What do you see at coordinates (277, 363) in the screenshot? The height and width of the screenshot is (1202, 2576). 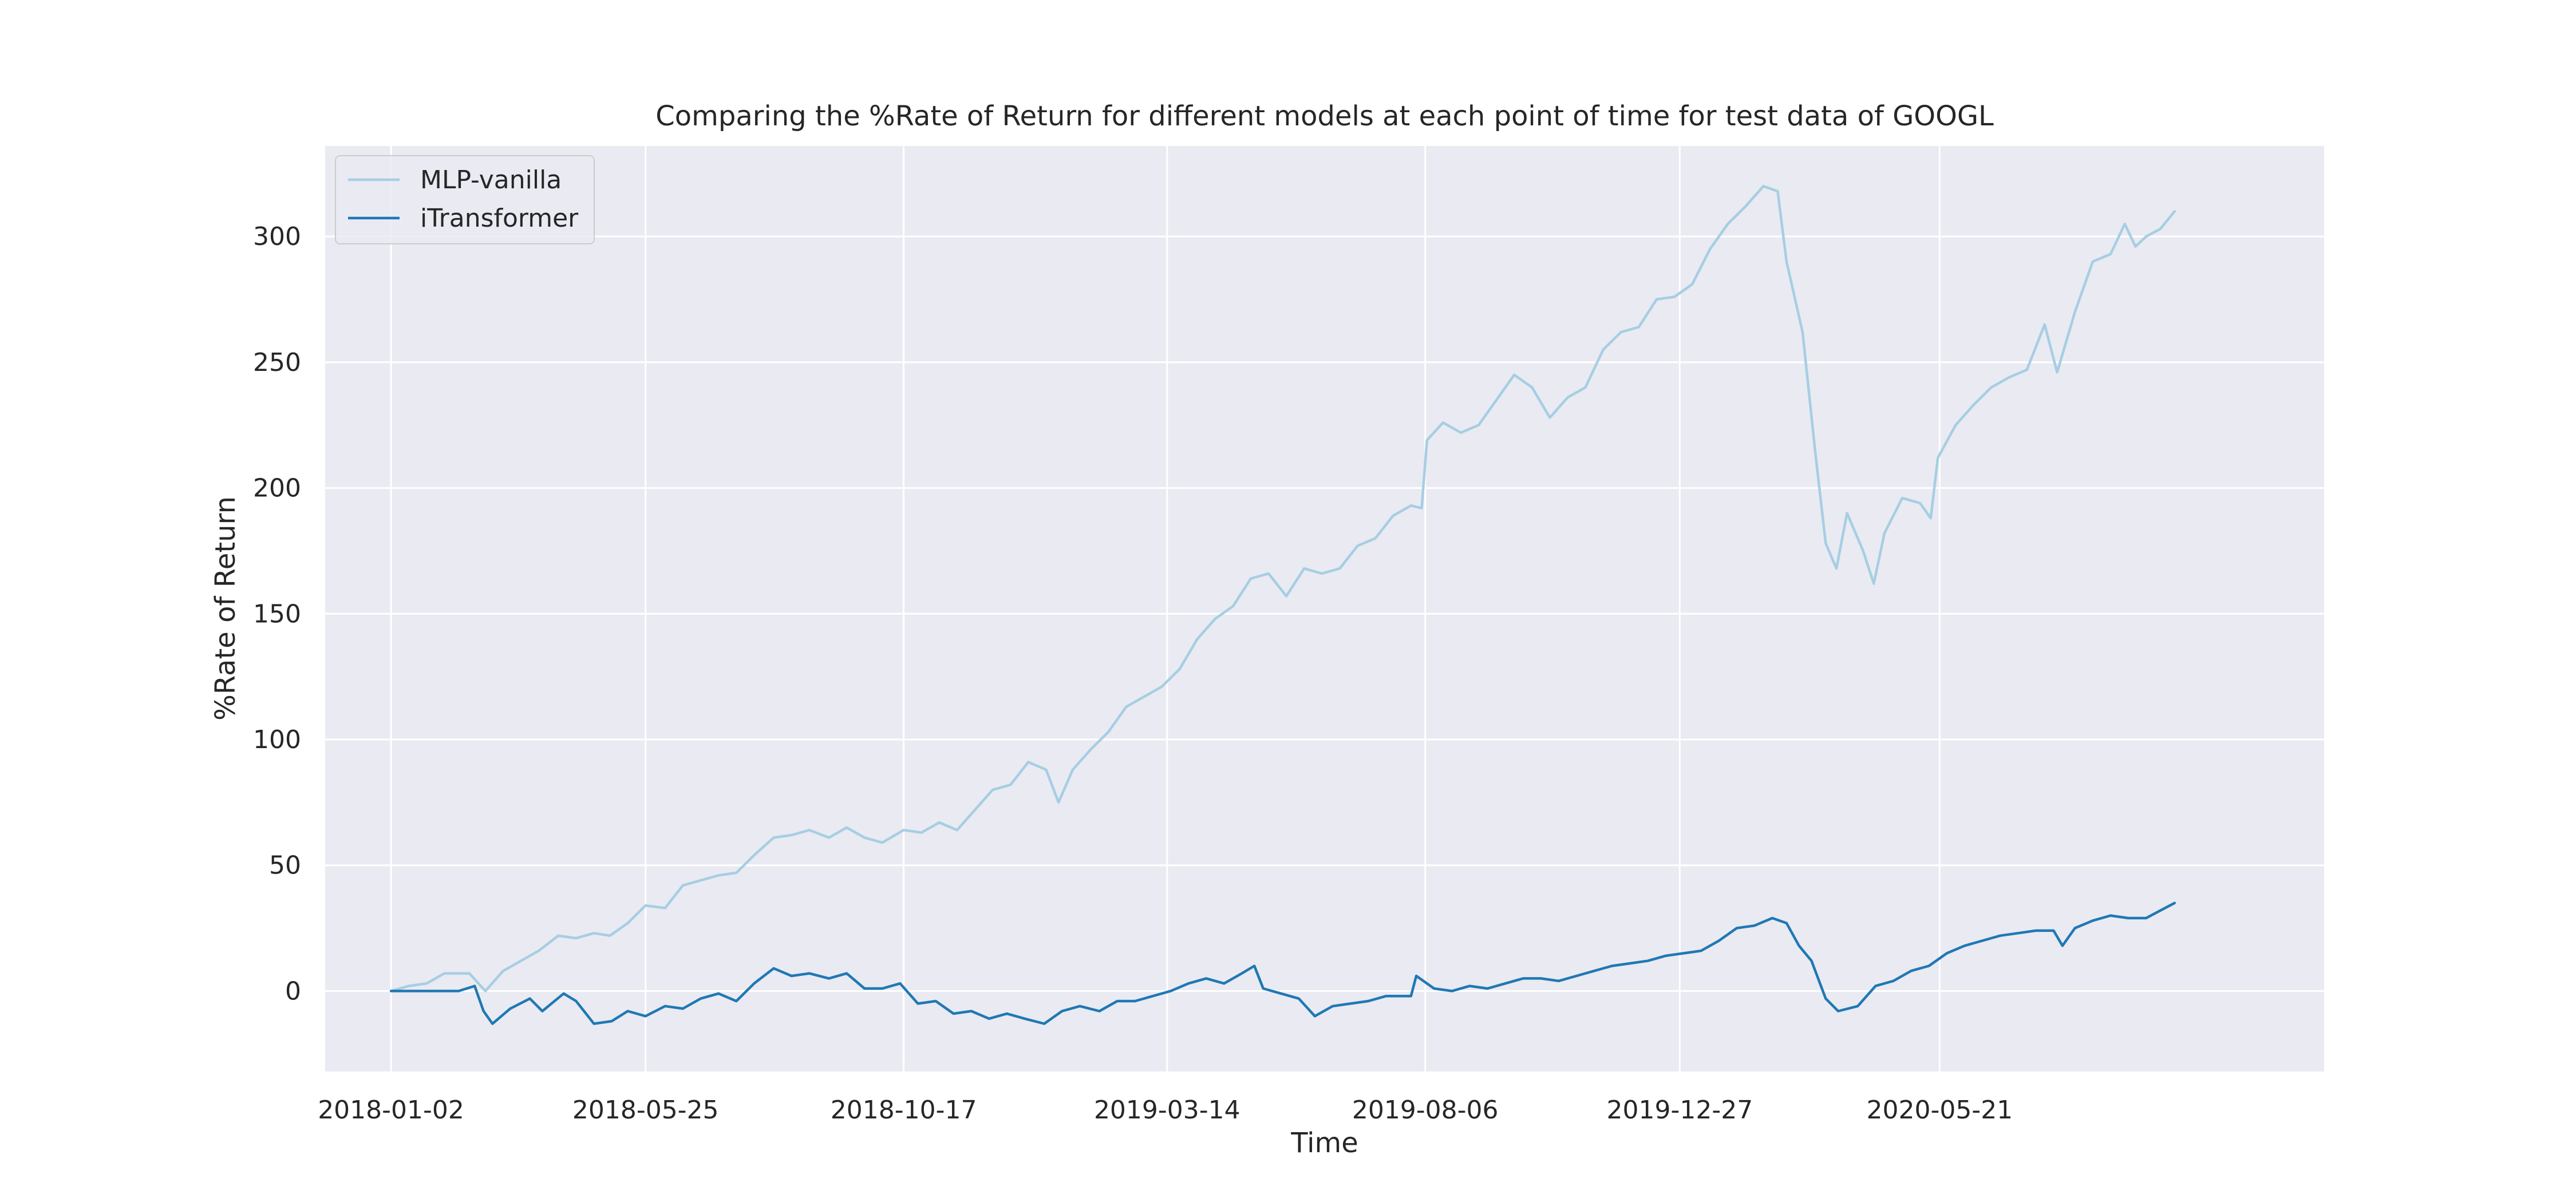 I see `y-tick-label: 250` at bounding box center [277, 363].